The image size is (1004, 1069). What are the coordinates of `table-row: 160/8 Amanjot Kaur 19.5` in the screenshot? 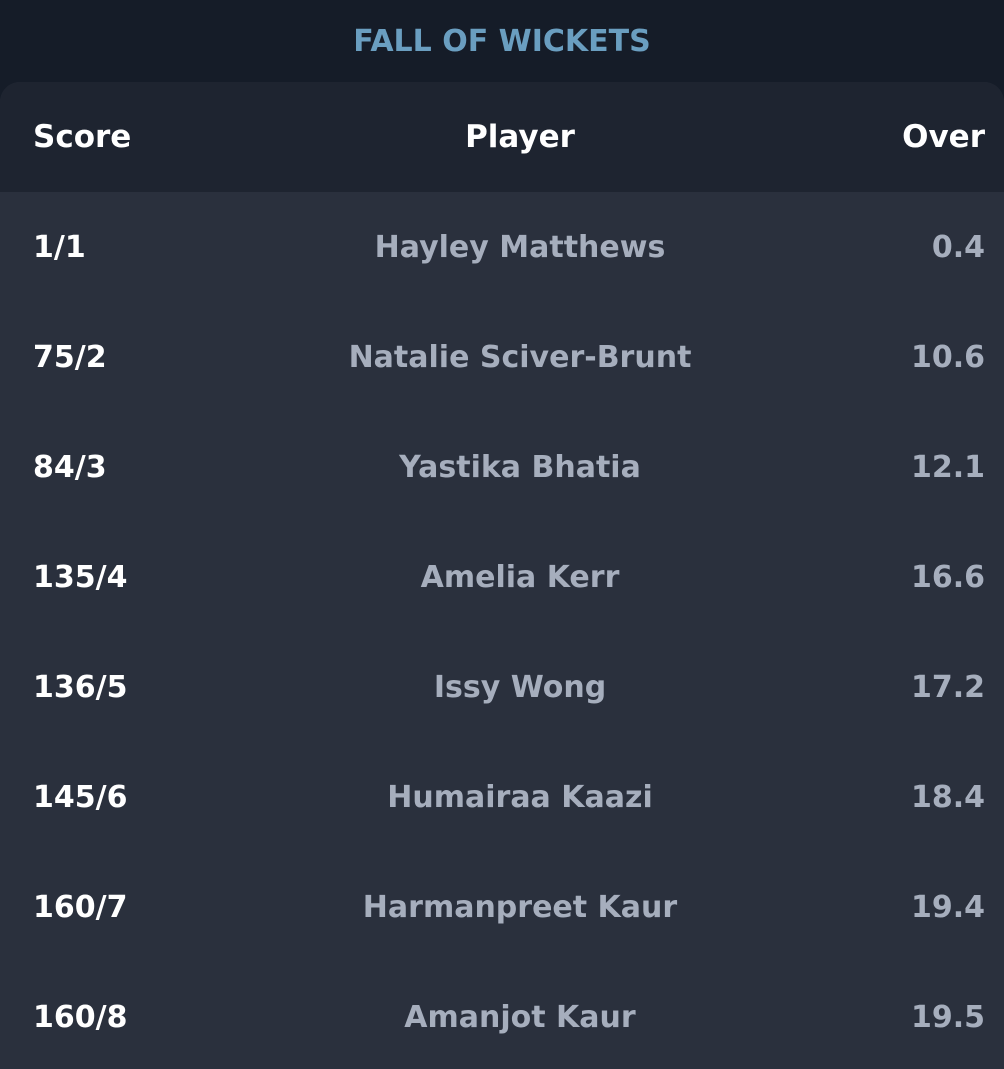 It's located at (502, 1015).